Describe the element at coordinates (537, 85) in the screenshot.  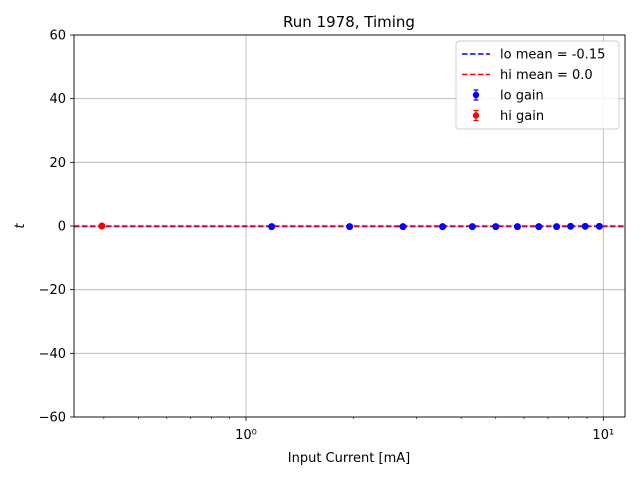
I see `legend-box` at that location.